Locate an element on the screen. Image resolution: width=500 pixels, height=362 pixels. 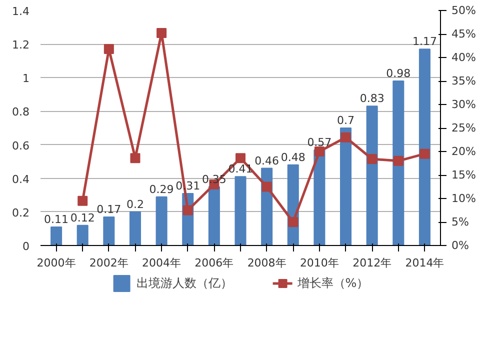
x-tick-label: 2008年 is located at coordinates (266, 263).